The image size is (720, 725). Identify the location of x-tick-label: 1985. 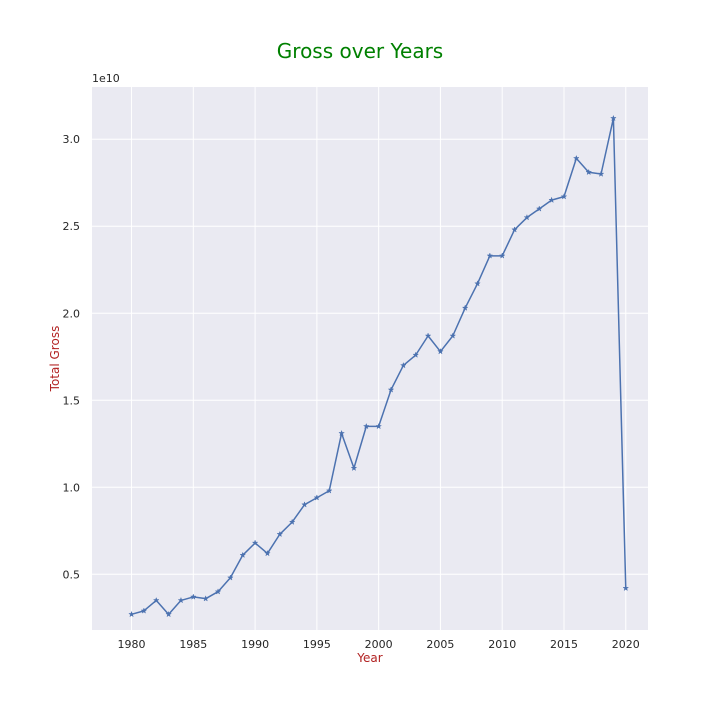
(193, 644).